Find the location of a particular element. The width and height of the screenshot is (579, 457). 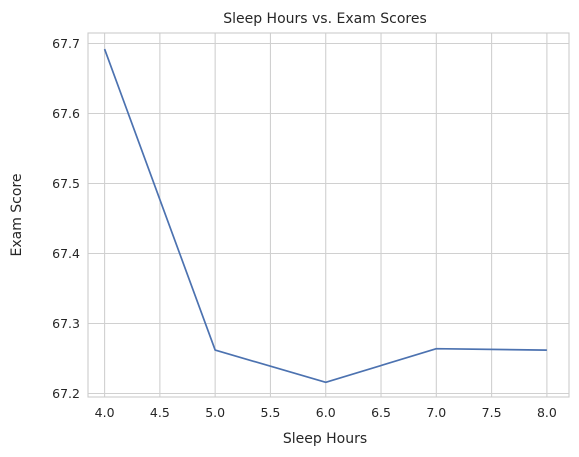

x-tick-label: 8.0 is located at coordinates (547, 412).